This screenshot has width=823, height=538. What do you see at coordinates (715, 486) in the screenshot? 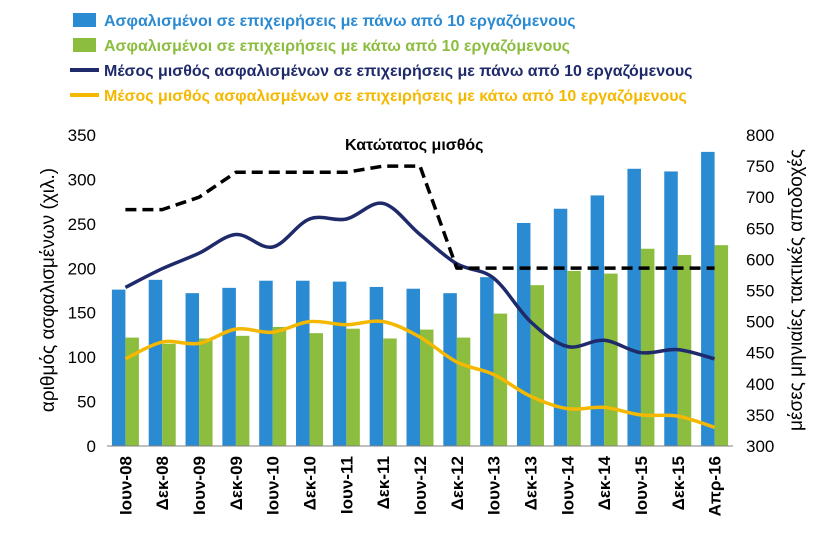
I see `x-tick-16: Απρ-16` at bounding box center [715, 486].